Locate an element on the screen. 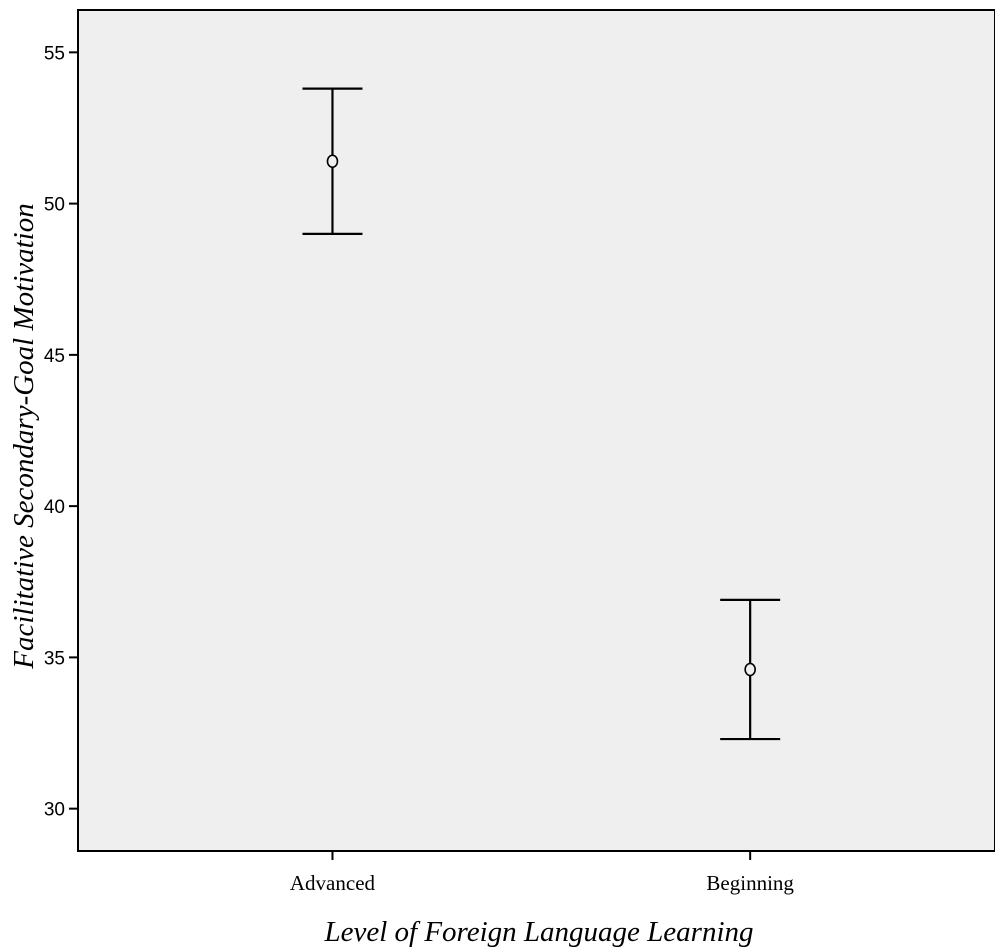  x-tick-label-beginning: Beginning is located at coordinates (750, 883).